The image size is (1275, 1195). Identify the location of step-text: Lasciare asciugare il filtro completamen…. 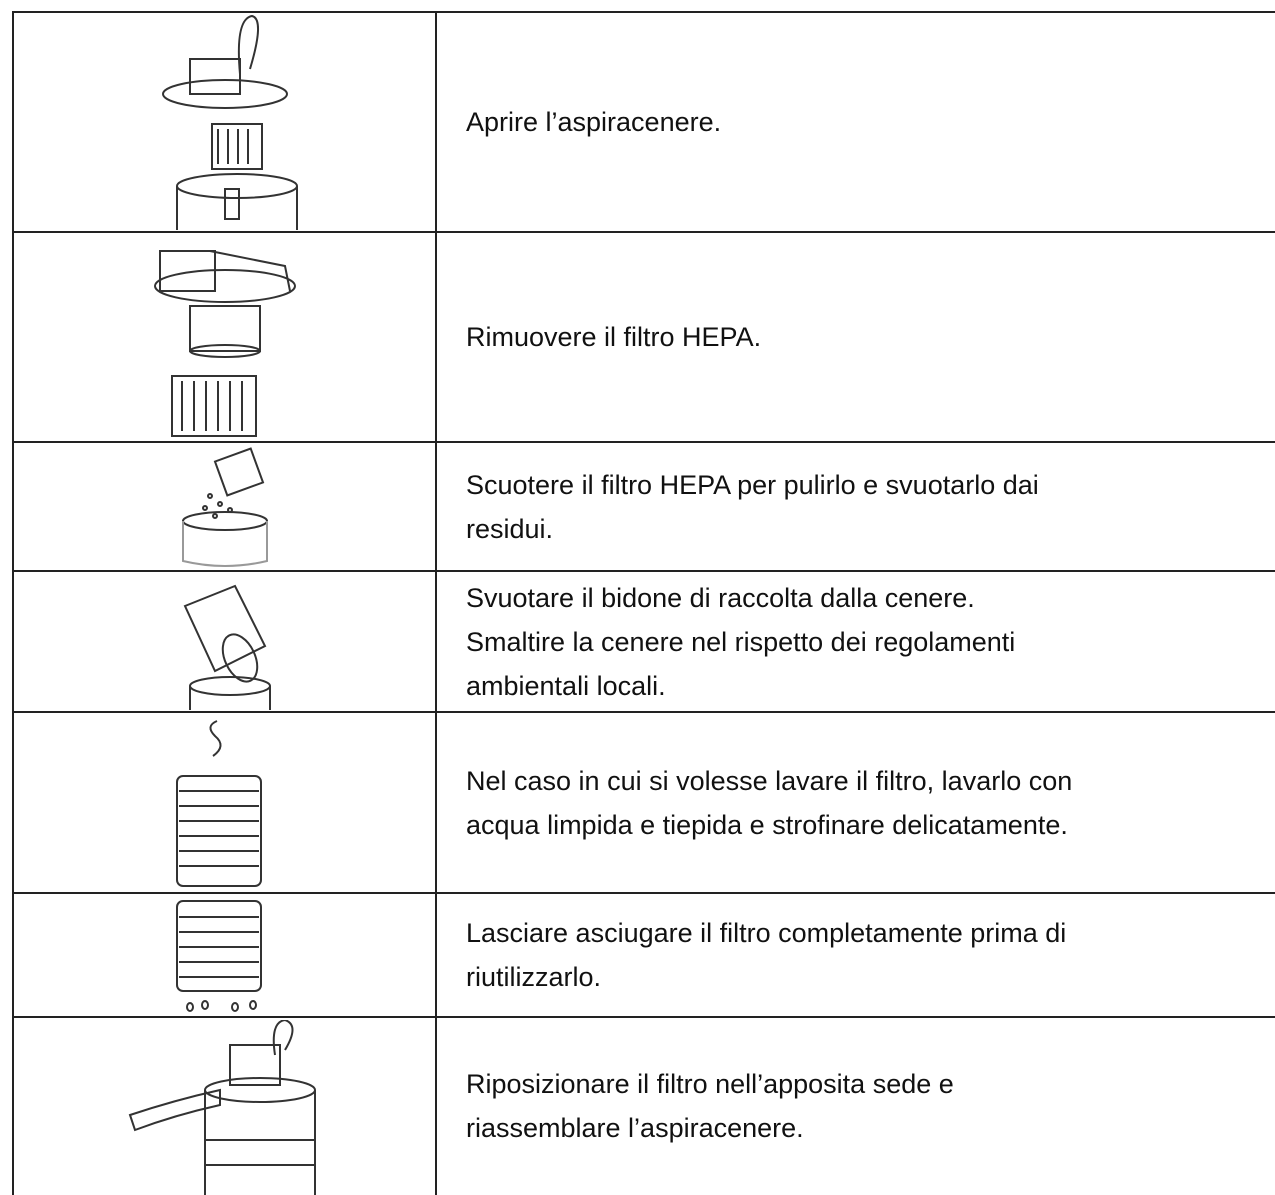
(766, 933).